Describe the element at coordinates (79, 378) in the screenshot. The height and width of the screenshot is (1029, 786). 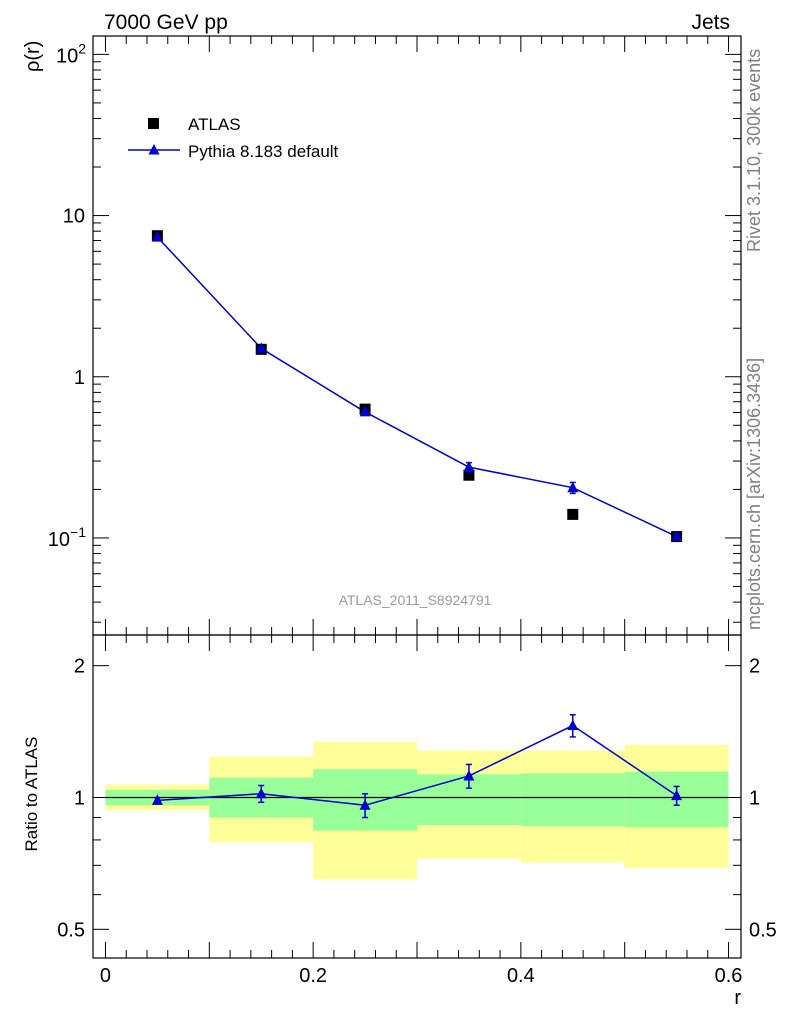
I see `main-y-tick-label: 1` at that location.